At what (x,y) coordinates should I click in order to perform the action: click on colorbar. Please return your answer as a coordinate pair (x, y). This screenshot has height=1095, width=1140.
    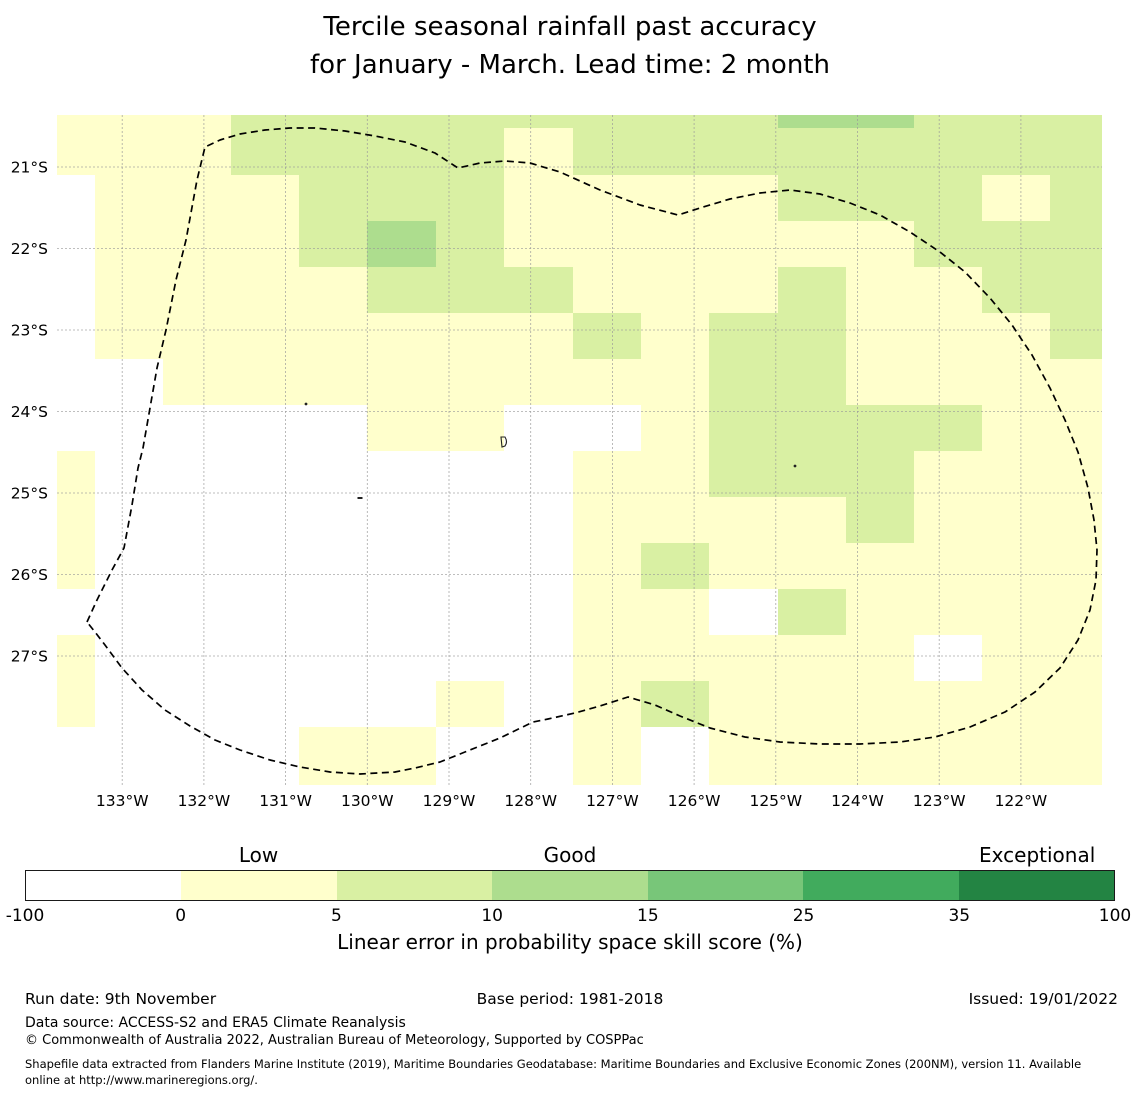
    Looking at the image, I should click on (570, 885).